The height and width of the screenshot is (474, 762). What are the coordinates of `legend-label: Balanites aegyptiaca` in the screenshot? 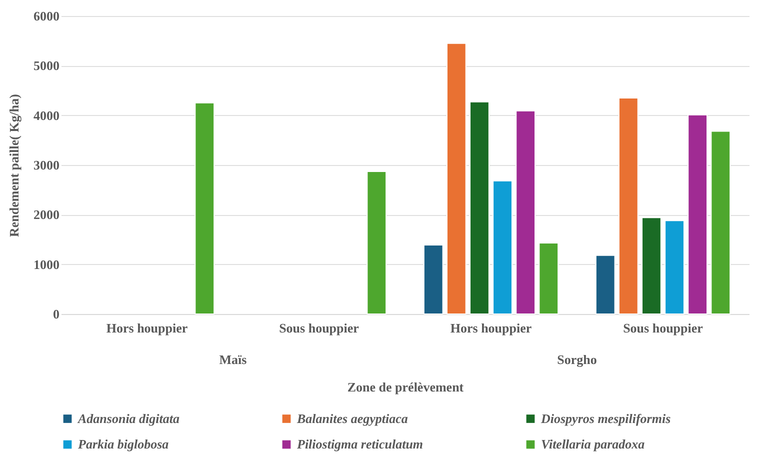 It's located at (352, 418).